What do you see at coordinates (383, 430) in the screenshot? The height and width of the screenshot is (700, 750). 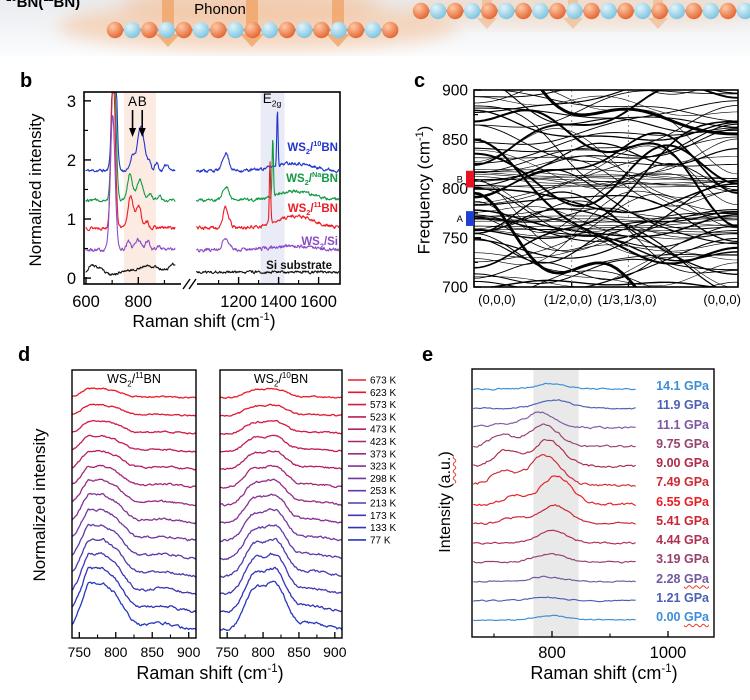 I see `legend-label: 473 K` at bounding box center [383, 430].